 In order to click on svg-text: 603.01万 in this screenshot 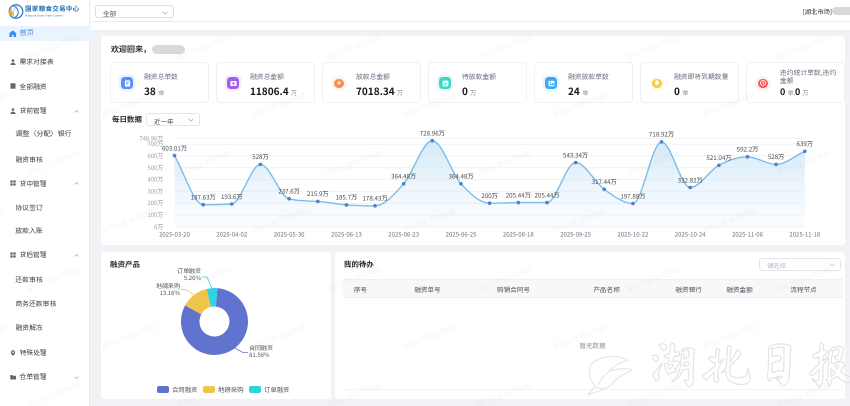, I will do `click(174, 147)`.